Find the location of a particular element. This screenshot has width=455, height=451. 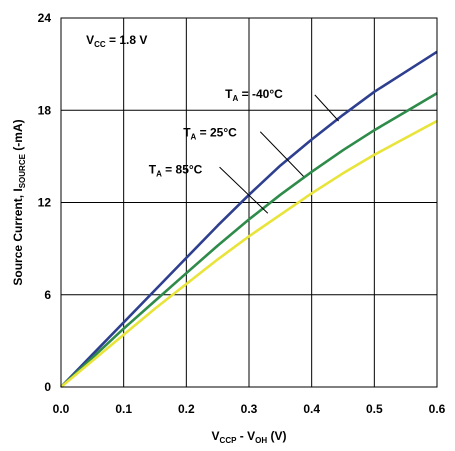

series-label-85c: TA = 85°C is located at coordinates (176, 170).